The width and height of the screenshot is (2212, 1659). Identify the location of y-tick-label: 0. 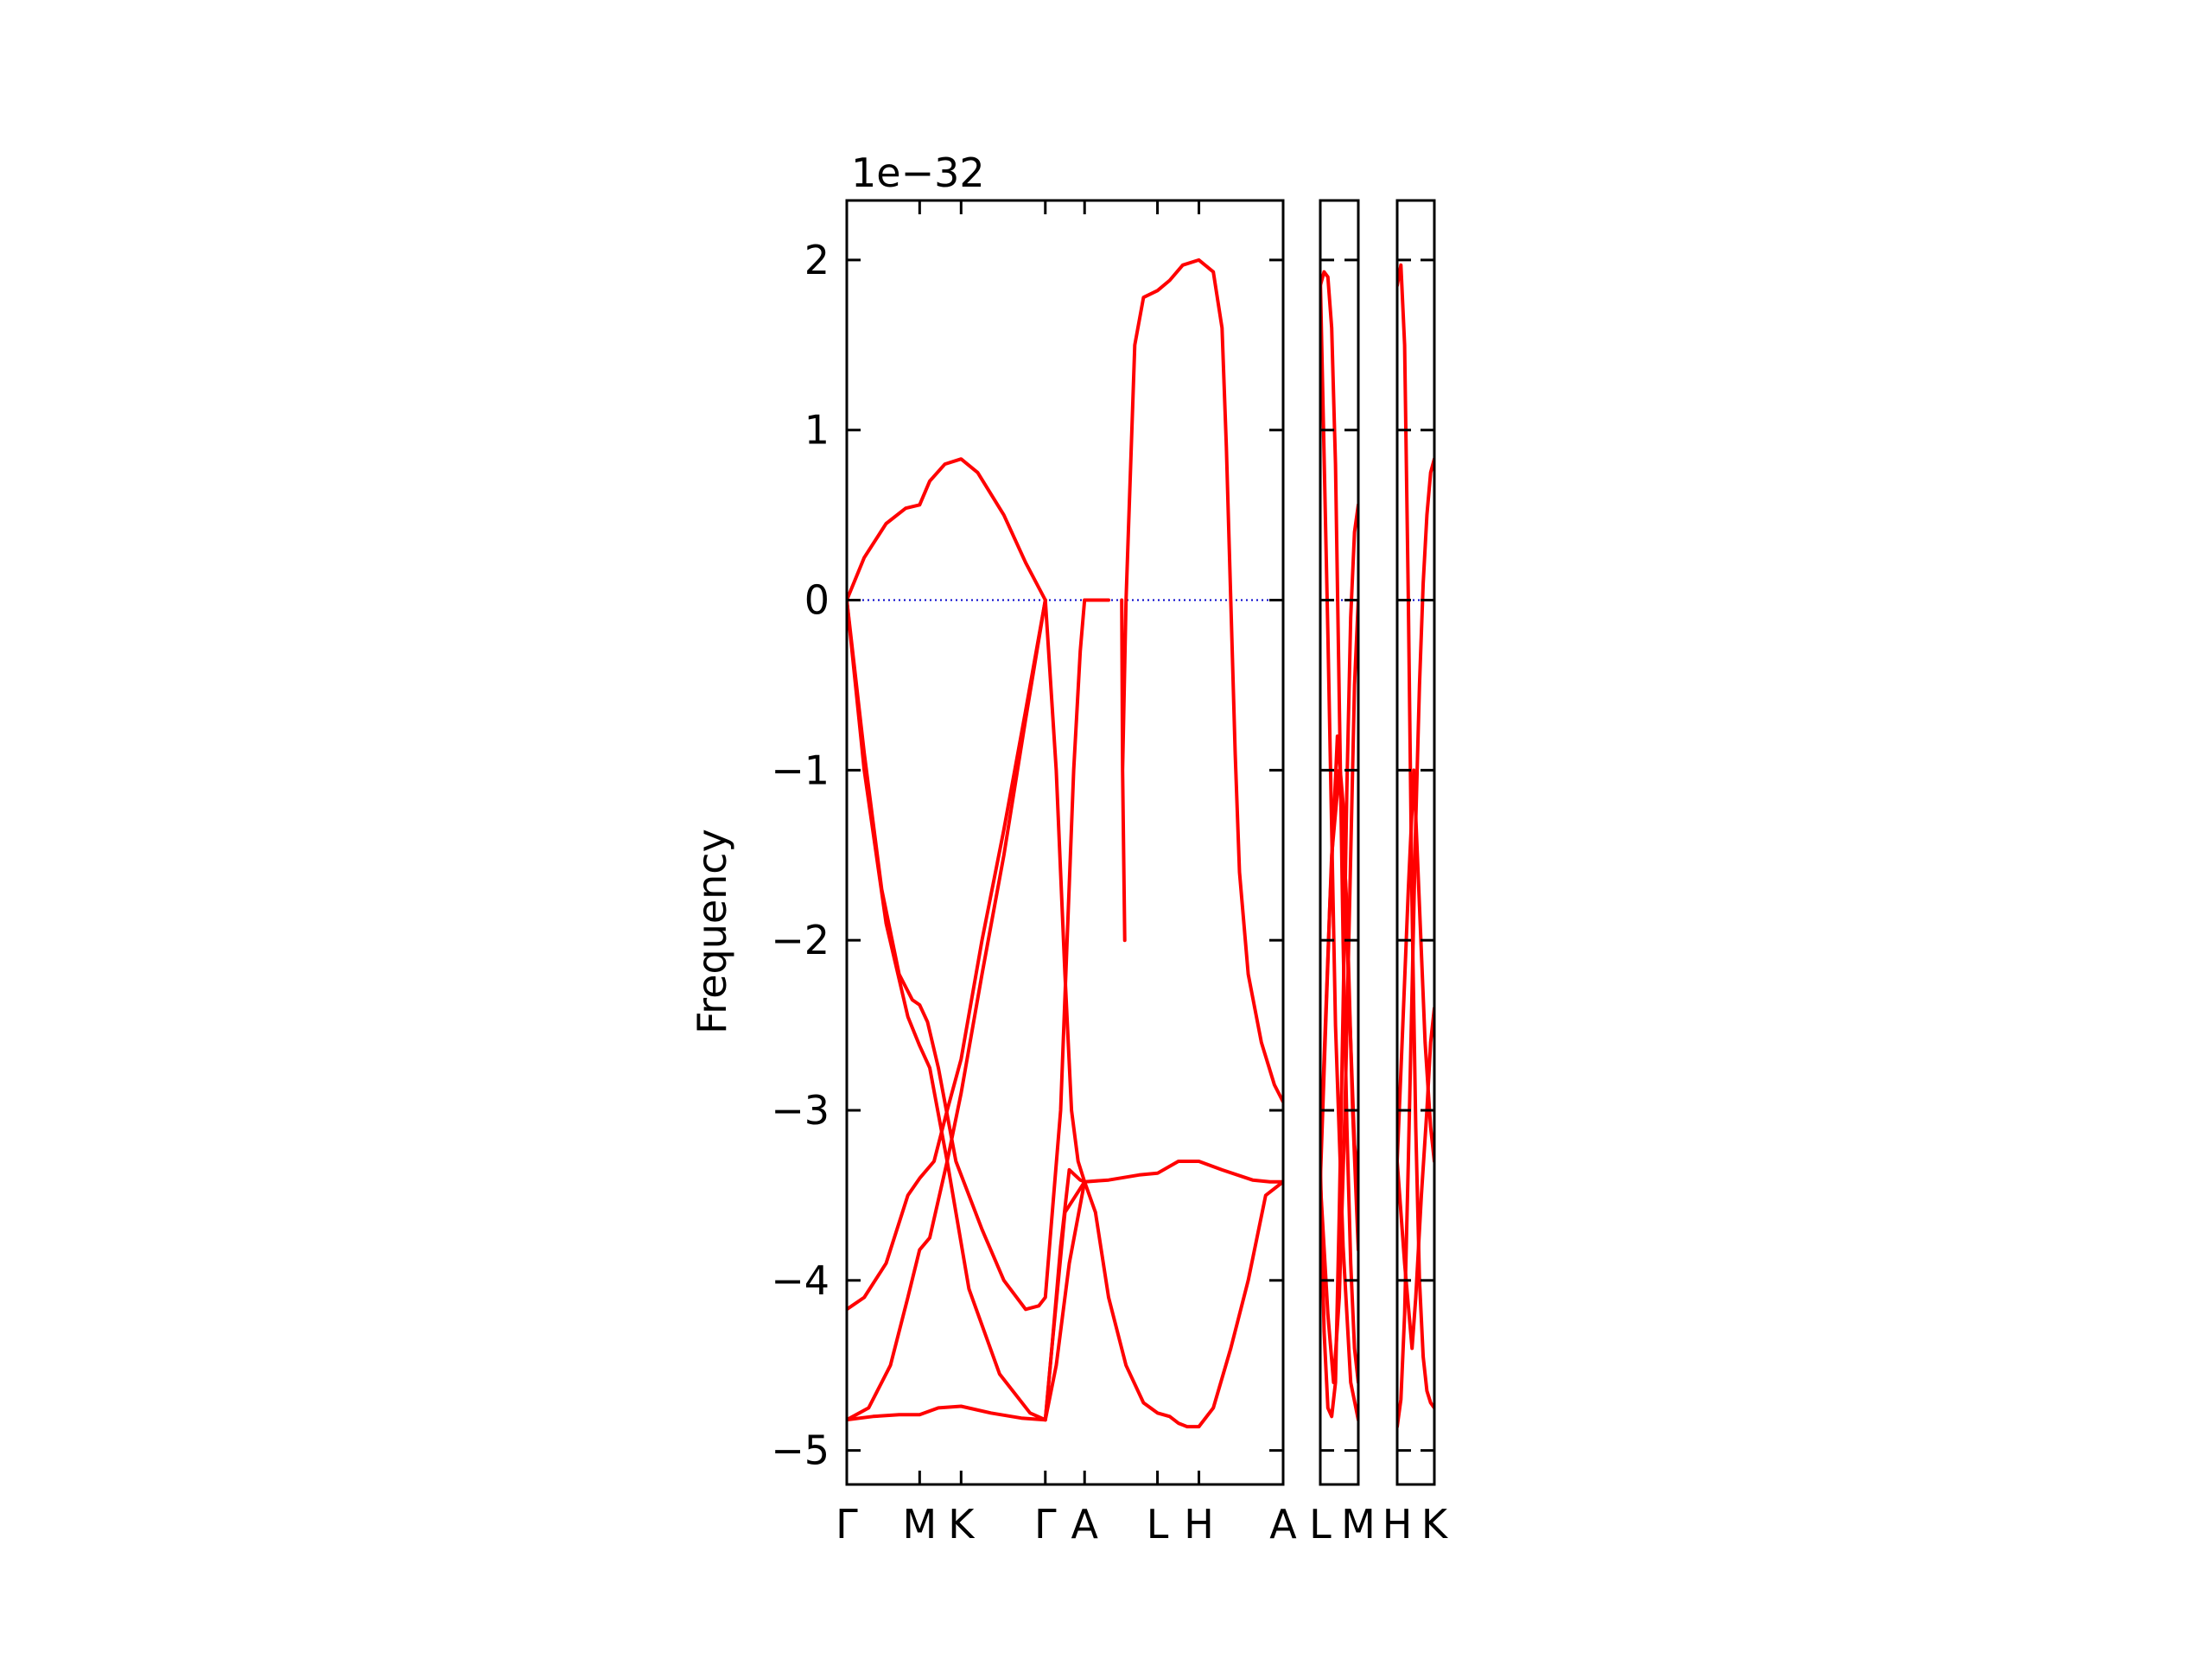
(817, 600).